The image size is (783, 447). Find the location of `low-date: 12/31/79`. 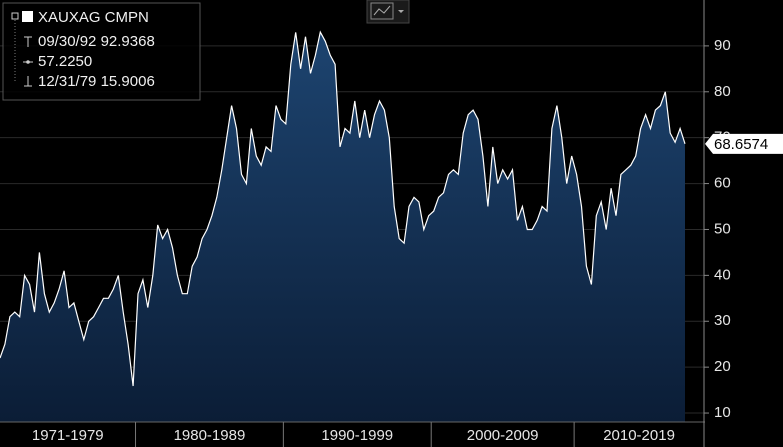

low-date: 12/31/79 is located at coordinates (67, 81).